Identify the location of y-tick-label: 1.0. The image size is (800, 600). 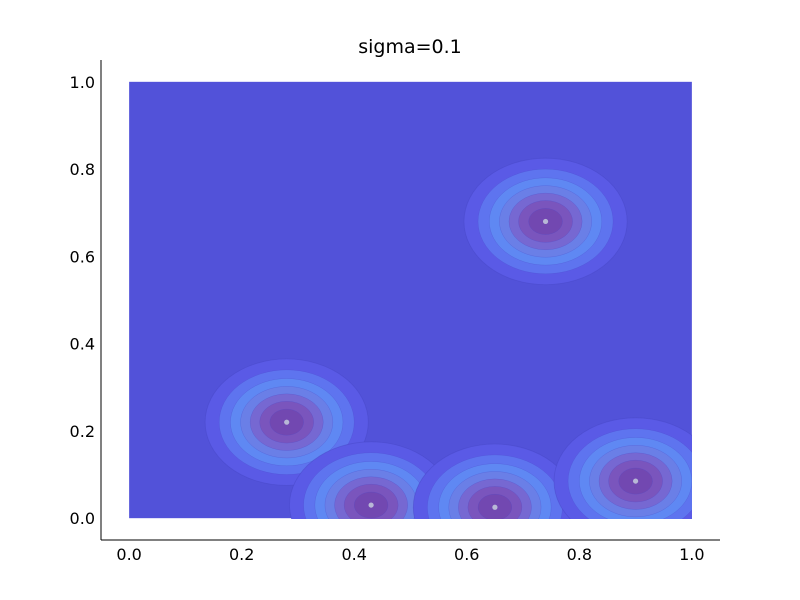
(82, 82).